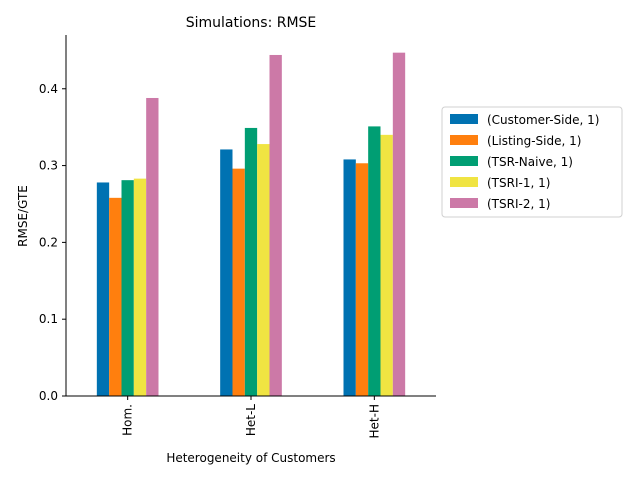 The image size is (640, 480). Describe the element at coordinates (23, 216) in the screenshot. I see `y-axis-label: RMSE/GTE` at that location.